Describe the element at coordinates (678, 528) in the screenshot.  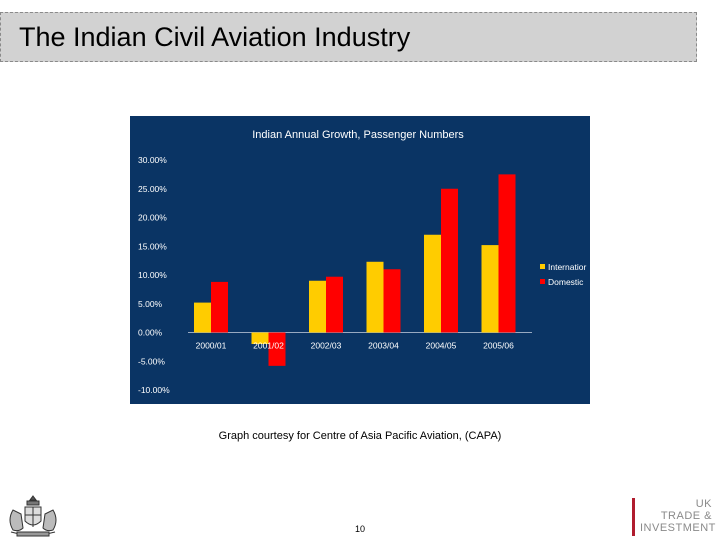
I see `ukti-logo-line-3: INVESTMENT` at that location.